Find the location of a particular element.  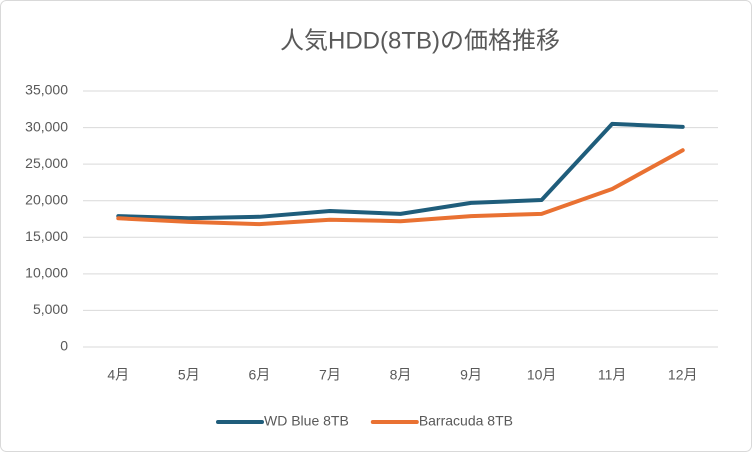

y-tick-label: 30,000 is located at coordinates (46, 126).